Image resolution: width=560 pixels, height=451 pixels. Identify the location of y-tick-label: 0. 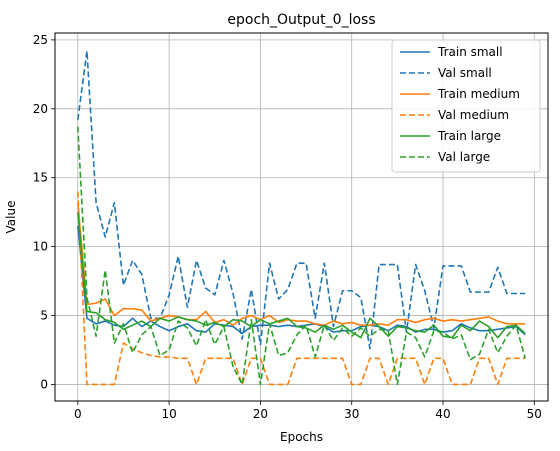
(44, 384).